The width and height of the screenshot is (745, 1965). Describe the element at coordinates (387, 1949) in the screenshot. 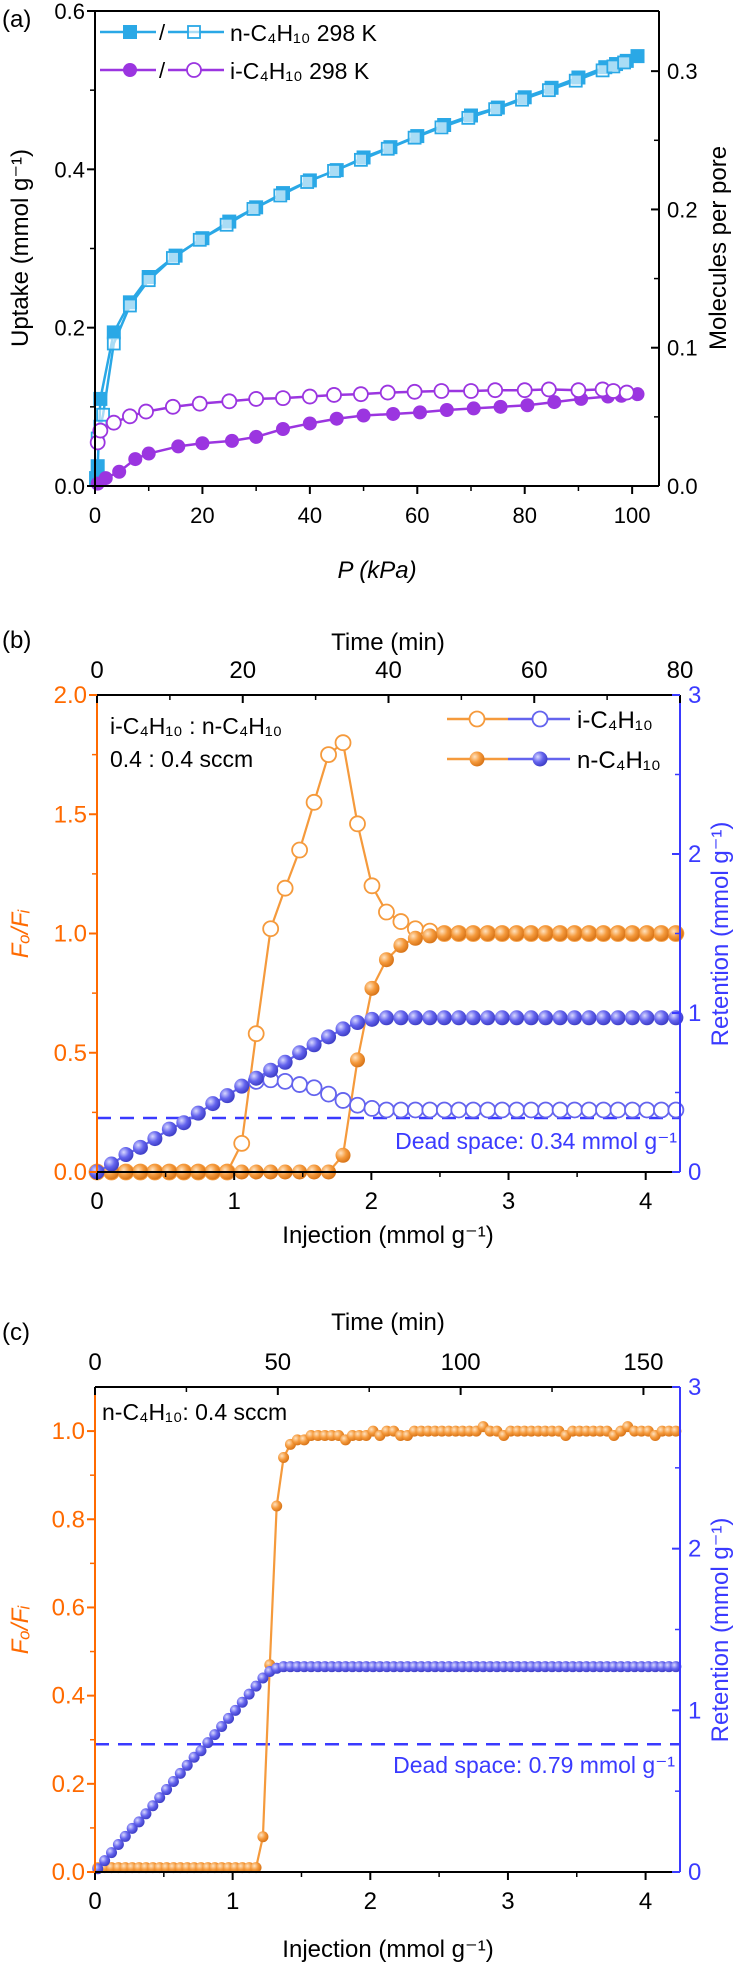

I see `x-axis-title: Injection (mmol g⁻¹)` at that location.